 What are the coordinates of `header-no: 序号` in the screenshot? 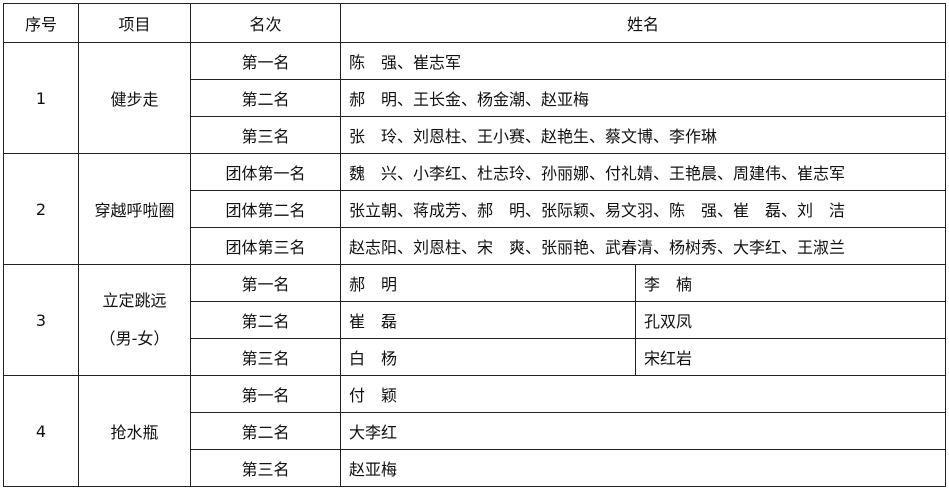 It's located at (41, 23).